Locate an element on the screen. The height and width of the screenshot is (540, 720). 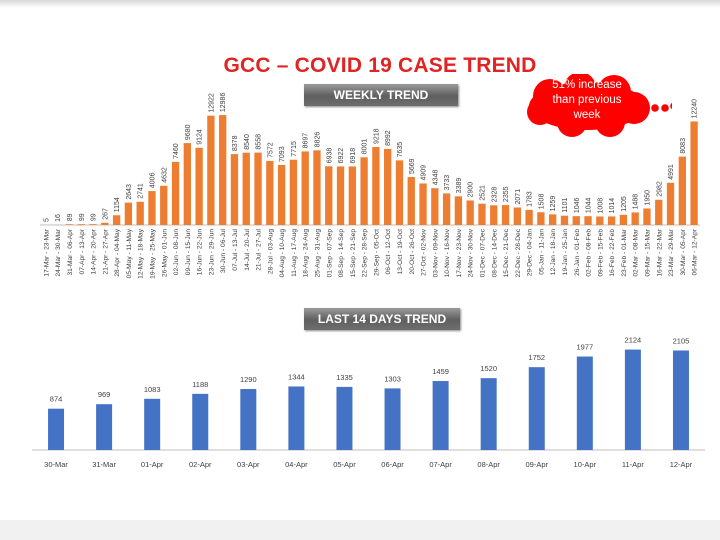
weekly-data-label: 1154 is located at coordinates (117, 204).